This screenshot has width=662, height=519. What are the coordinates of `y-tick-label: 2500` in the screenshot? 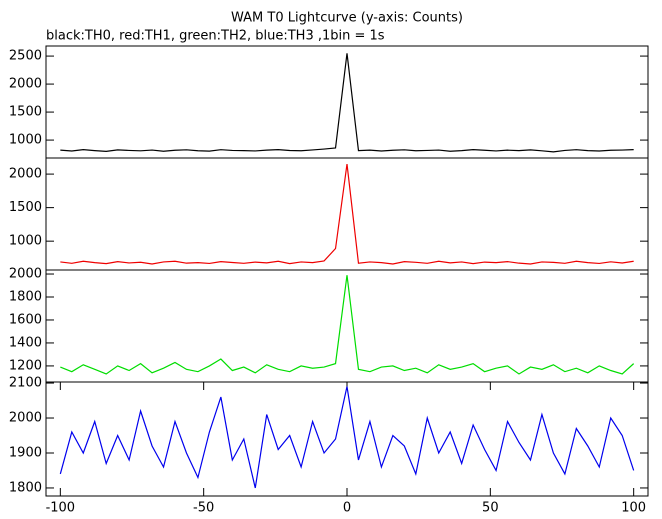 It's located at (25, 56).